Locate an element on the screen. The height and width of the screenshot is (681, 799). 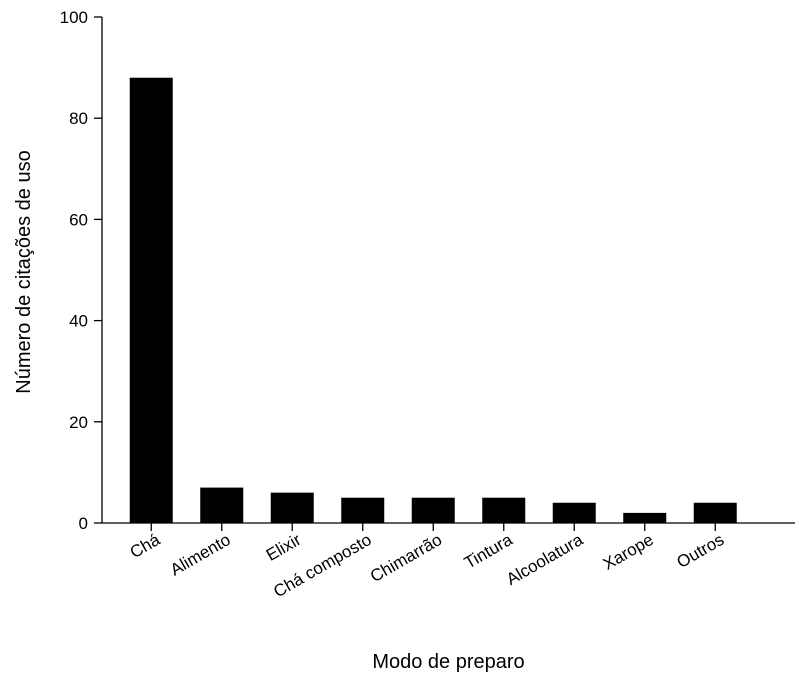
y-tick-label: 20 is located at coordinates (78, 422).